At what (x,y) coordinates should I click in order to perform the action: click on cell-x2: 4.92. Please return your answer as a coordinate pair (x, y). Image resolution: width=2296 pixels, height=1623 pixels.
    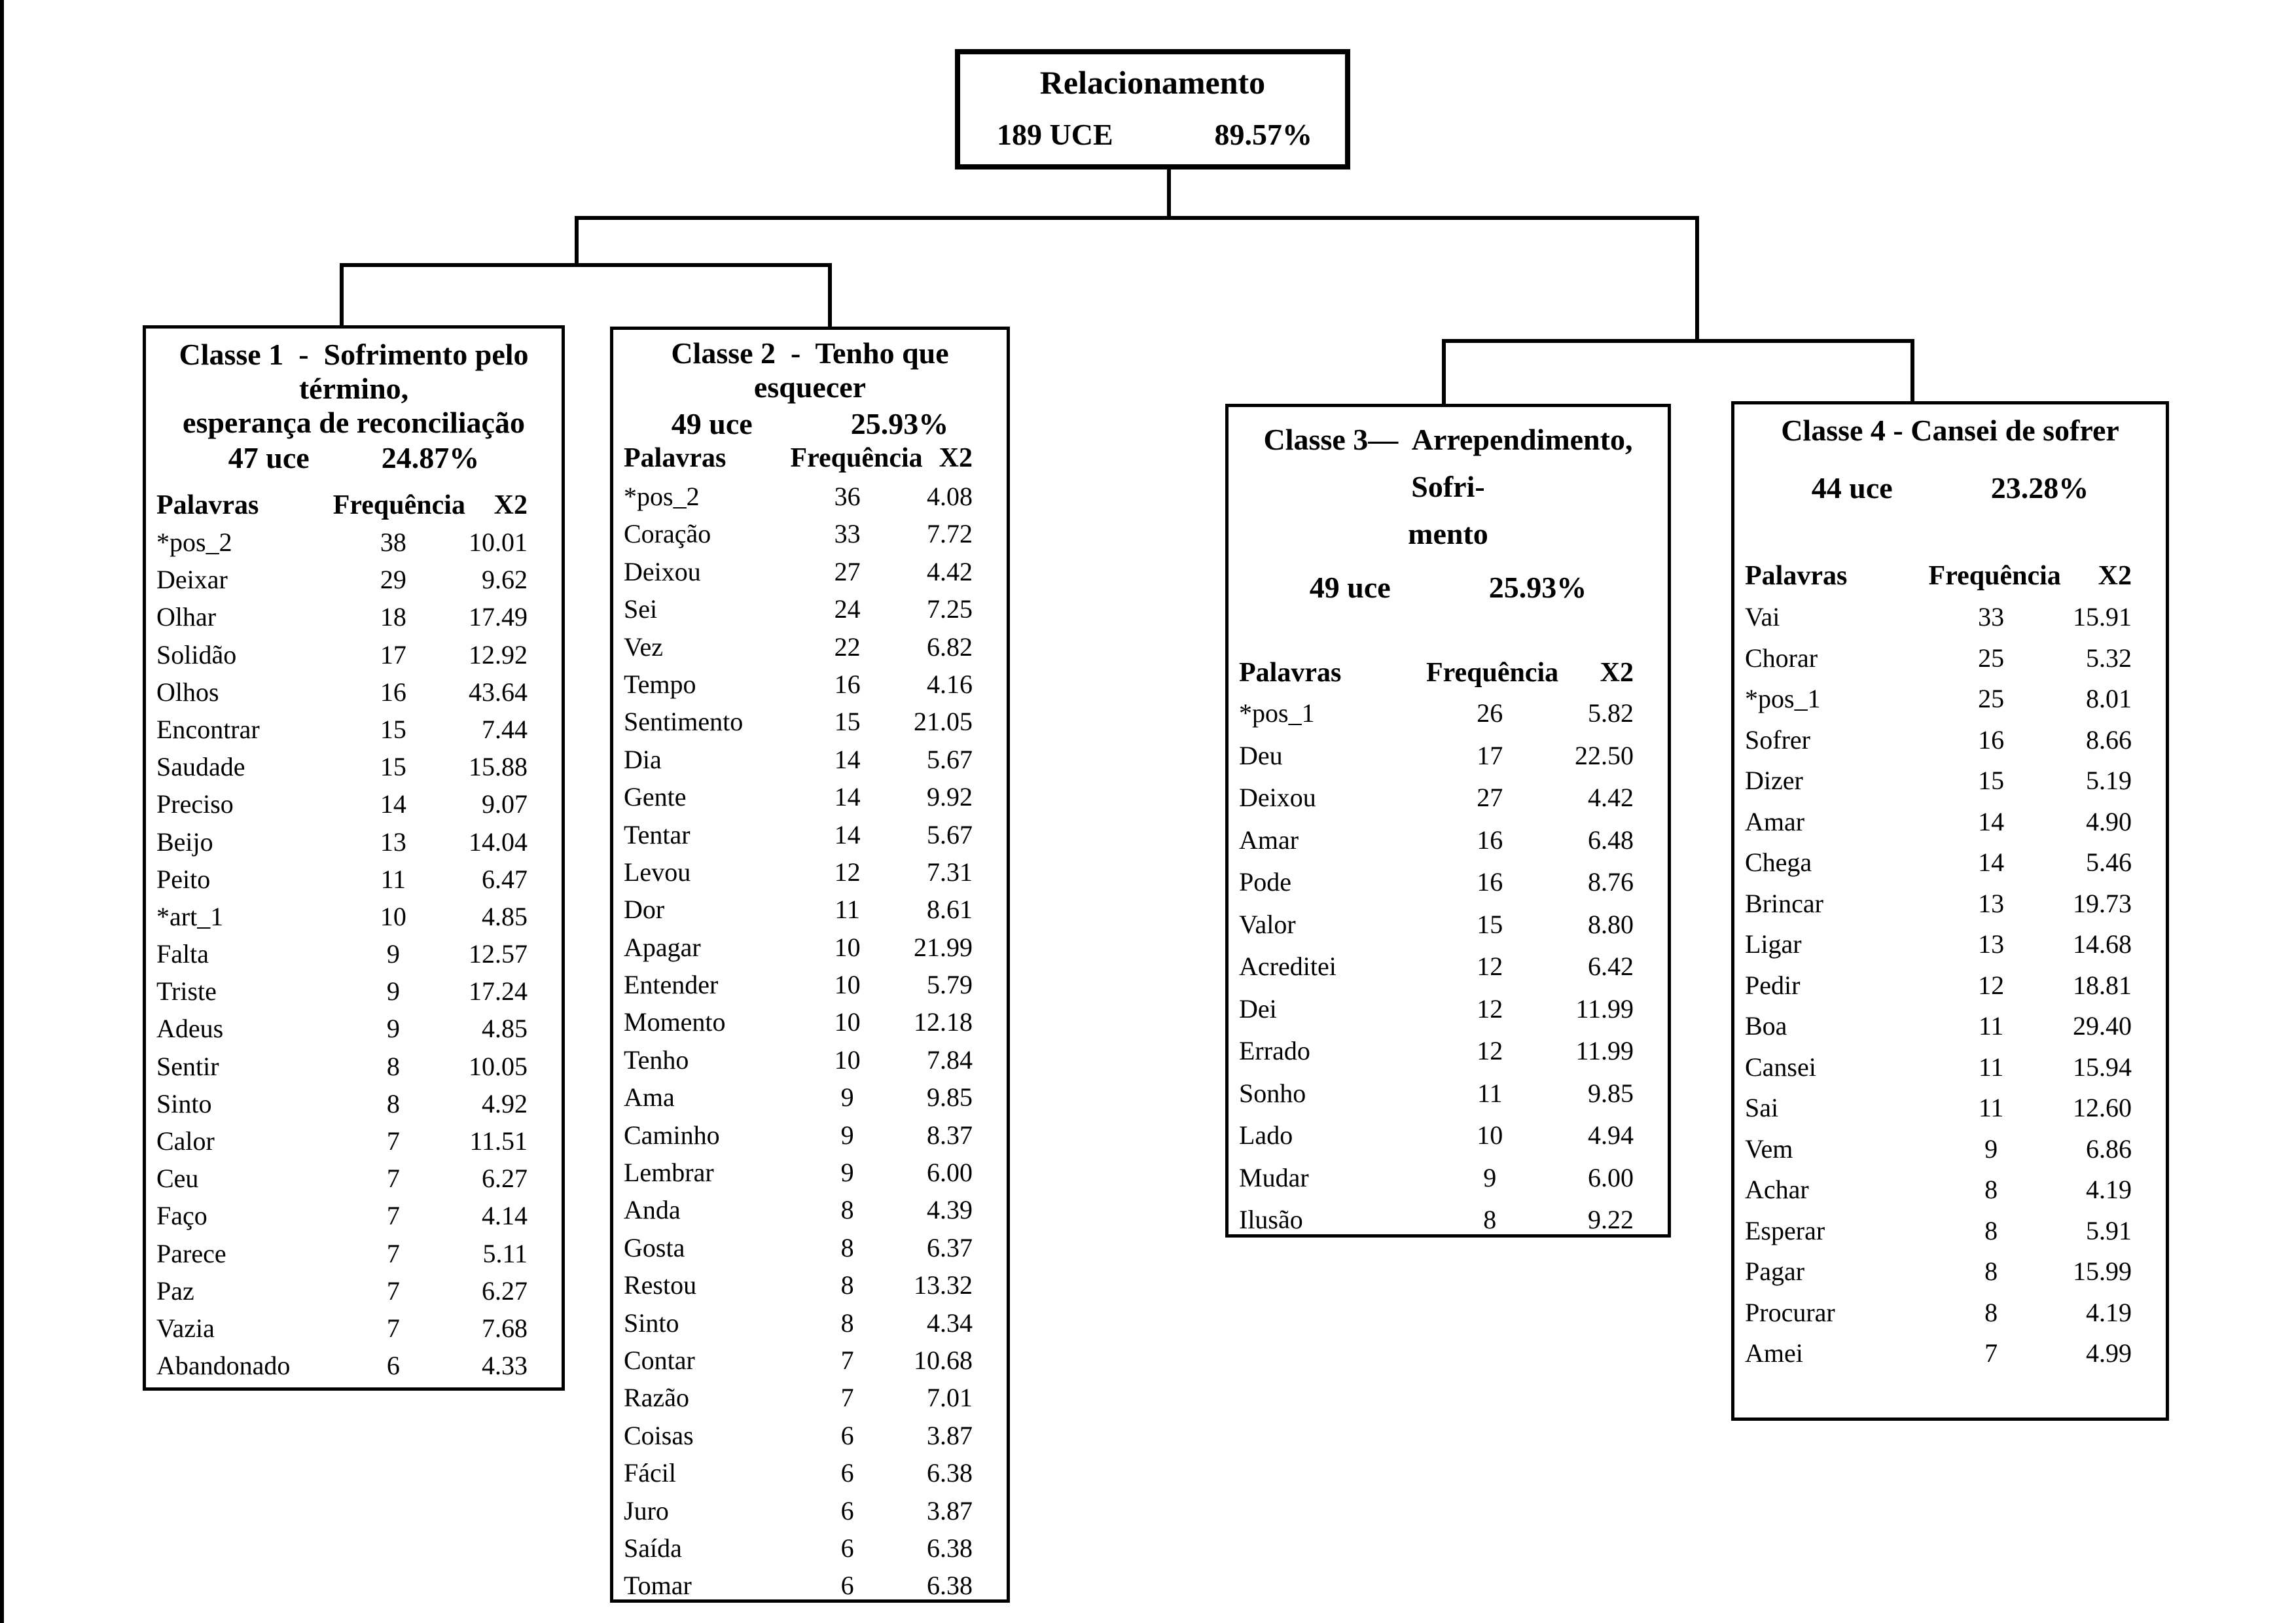
    Looking at the image, I should click on (504, 1103).